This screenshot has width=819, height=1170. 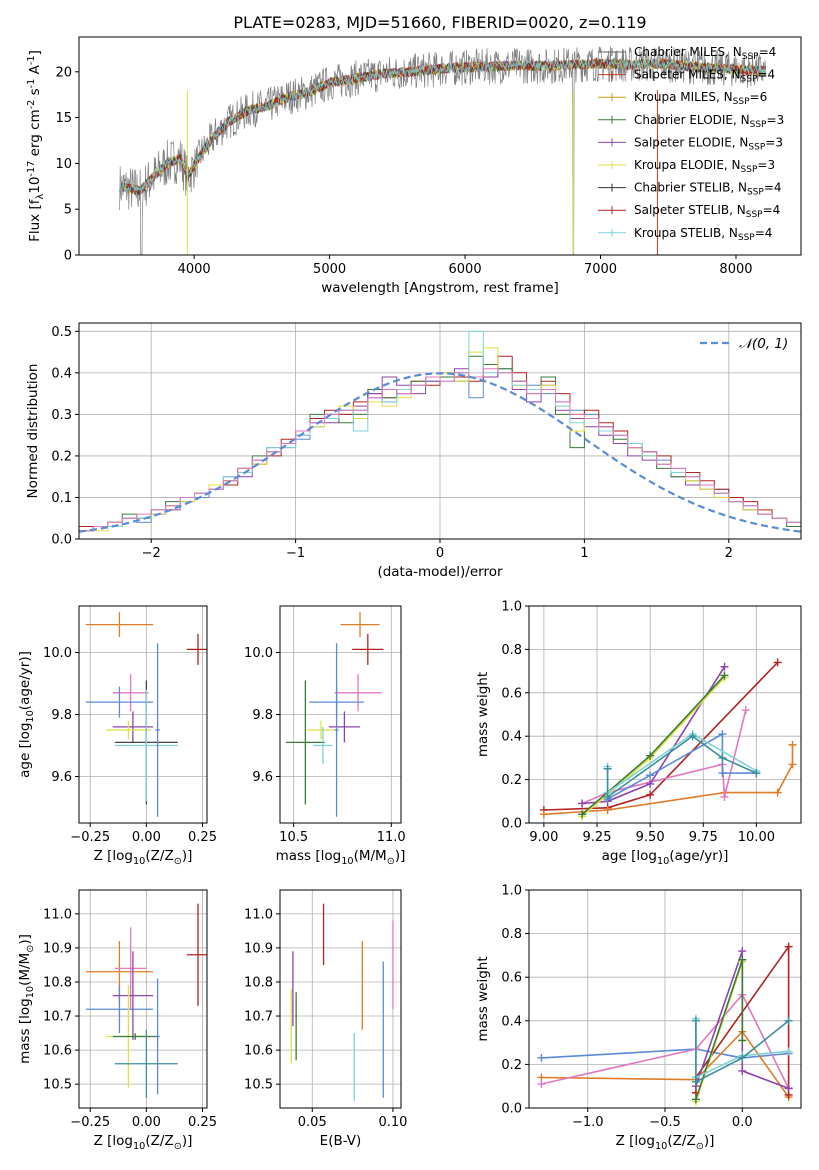 What do you see at coordinates (392, 1122) in the screenshot?
I see `x-tick-label: 0.10` at bounding box center [392, 1122].